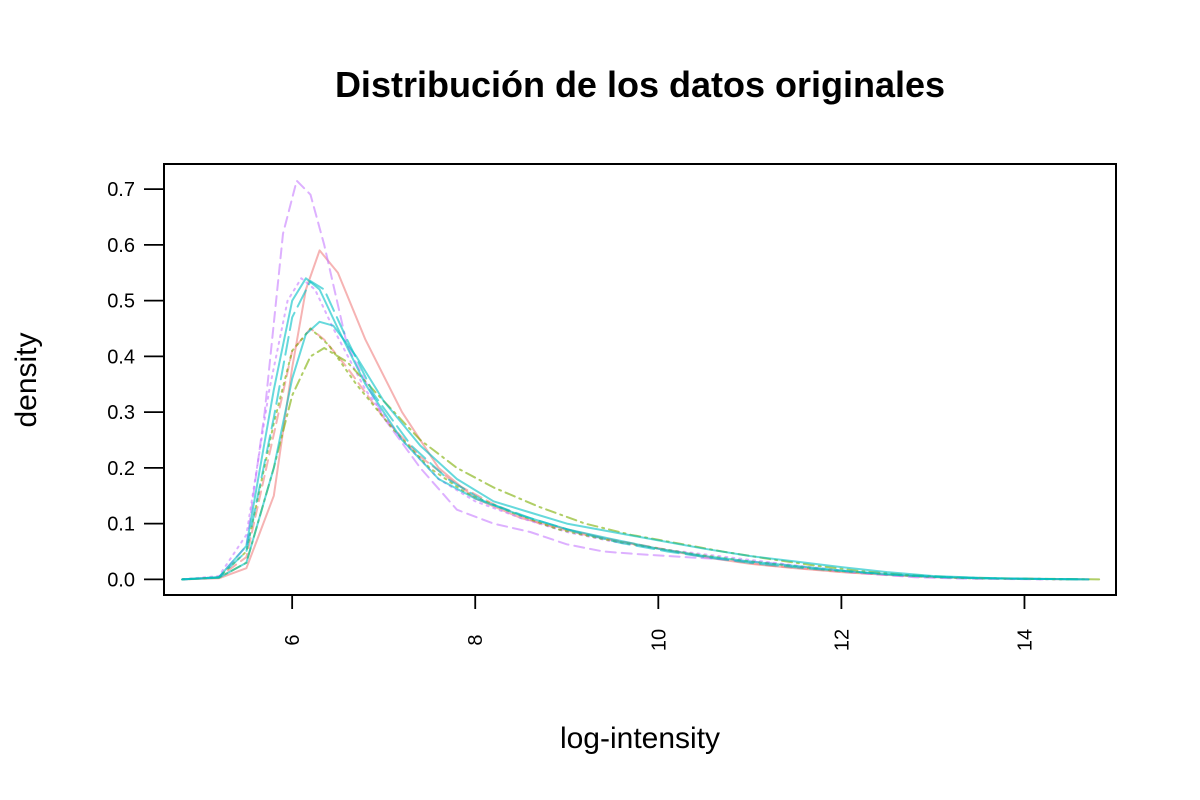 The image size is (1200, 800). I want to click on x-tick-label: 8, so click(476, 639).